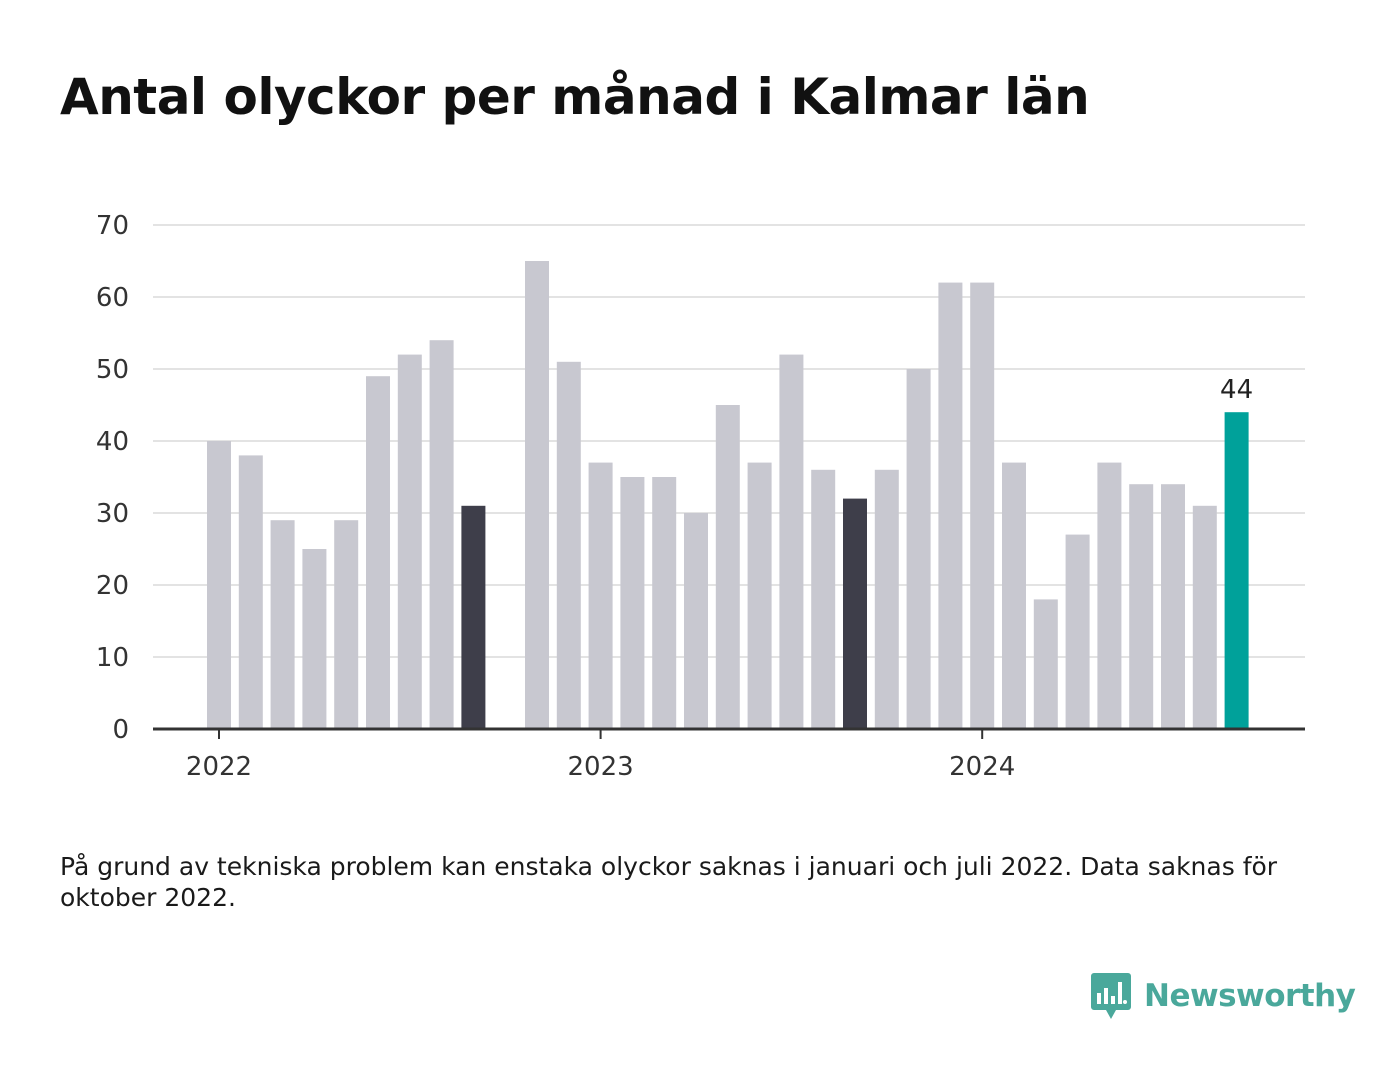  Describe the element at coordinates (112, 298) in the screenshot. I see `y-tick-label: 60` at that location.